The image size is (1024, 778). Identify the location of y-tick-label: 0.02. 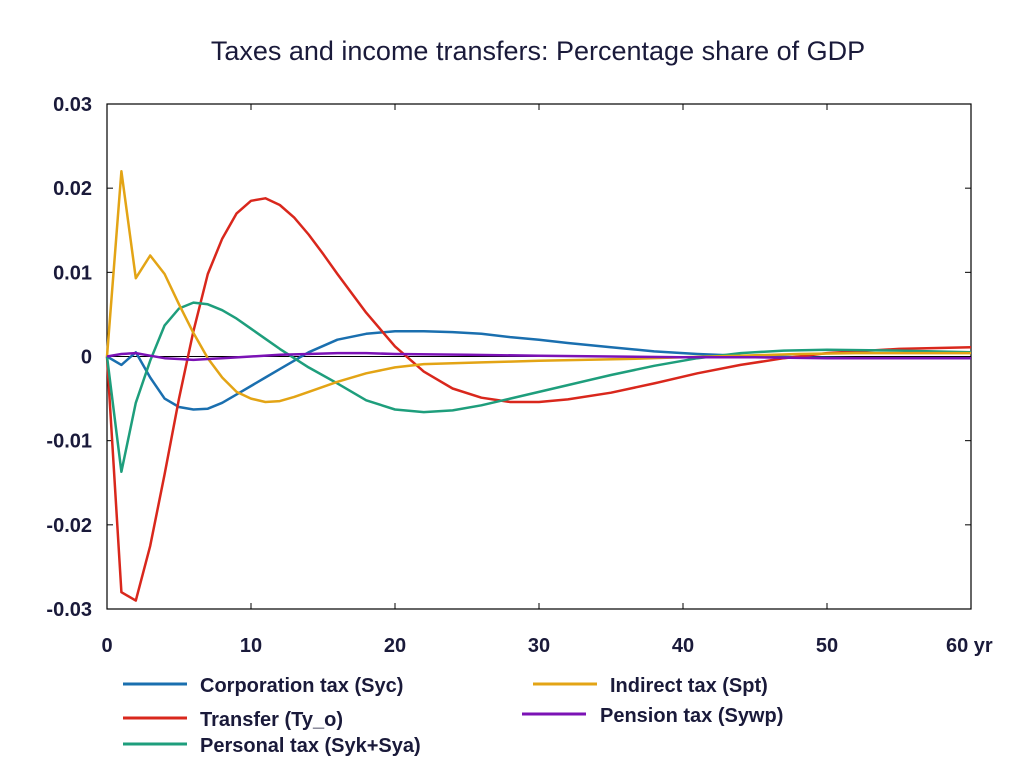
(72, 189).